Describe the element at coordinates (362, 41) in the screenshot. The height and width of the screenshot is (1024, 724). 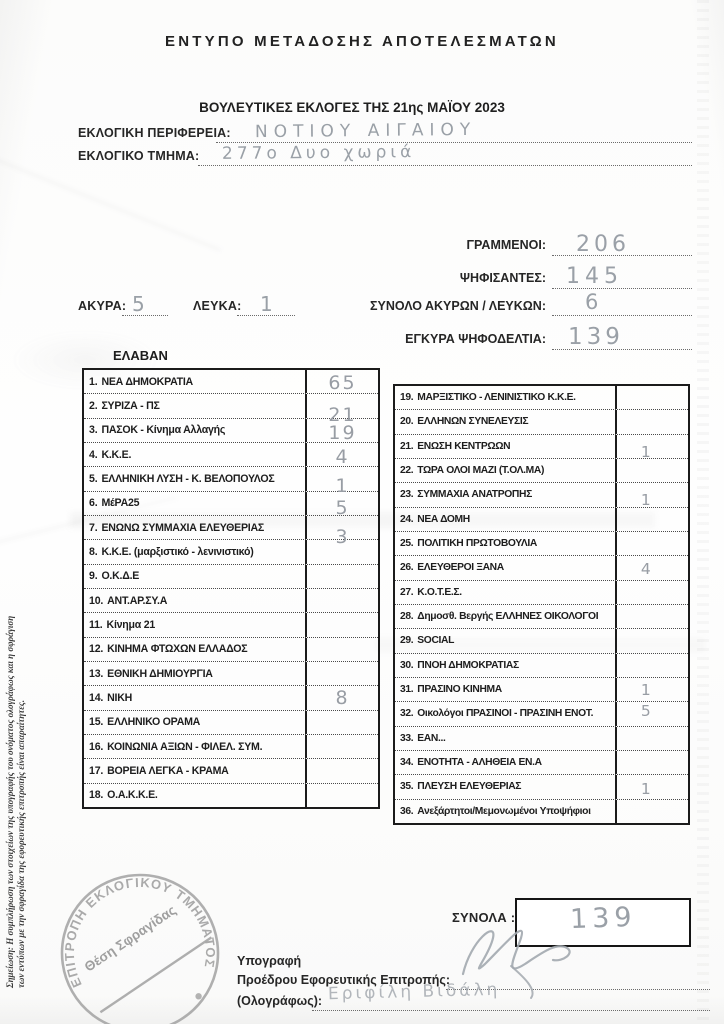
I see `form-title: ΕΝΤΥΠΟ ΜΕΤΑΔΟΣΗΣ ΑΠΟΤΕΛΕΣΜΑΤΩΝ` at that location.